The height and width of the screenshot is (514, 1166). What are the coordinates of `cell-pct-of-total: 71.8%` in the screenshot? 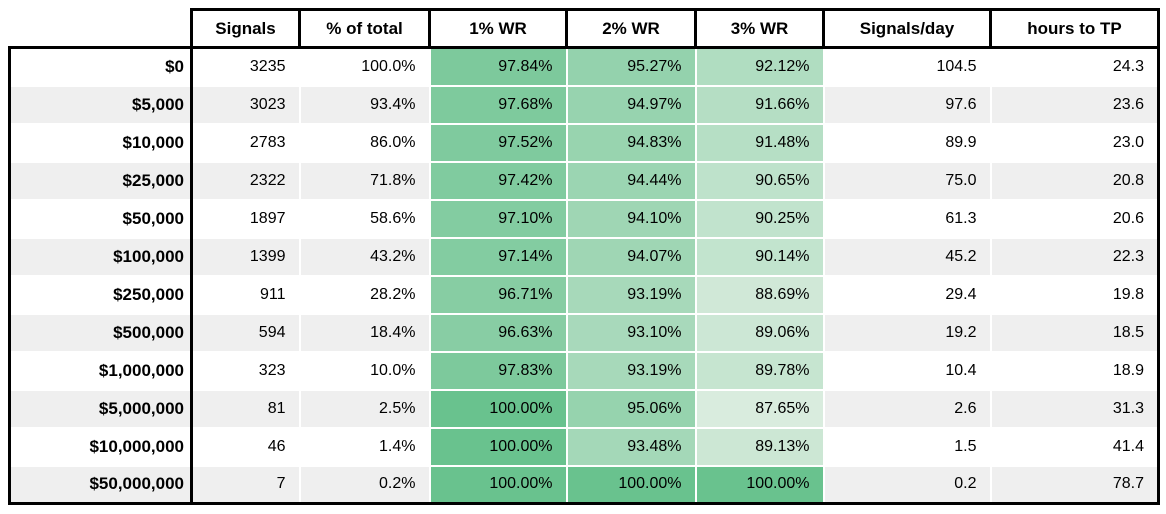 It's located at (365, 181).